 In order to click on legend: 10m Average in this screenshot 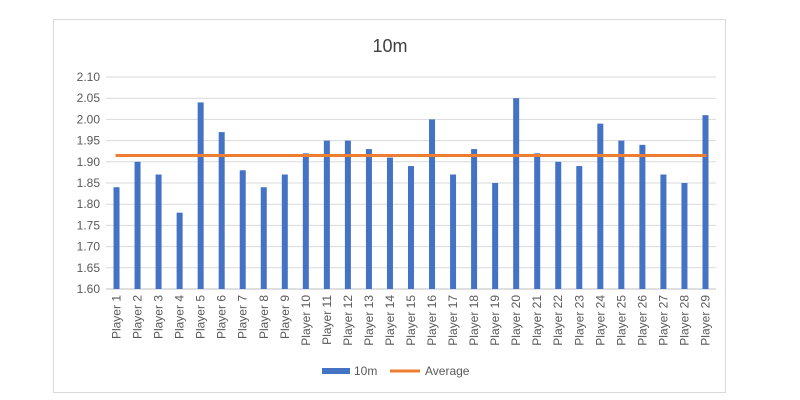, I will do `click(396, 371)`.